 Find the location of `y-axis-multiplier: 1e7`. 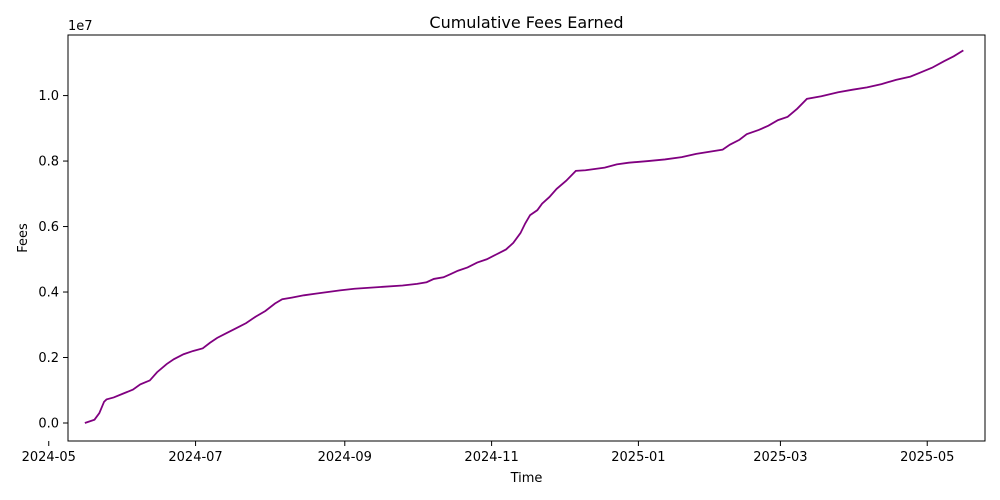

y-axis-multiplier: 1e7 is located at coordinates (80, 26).